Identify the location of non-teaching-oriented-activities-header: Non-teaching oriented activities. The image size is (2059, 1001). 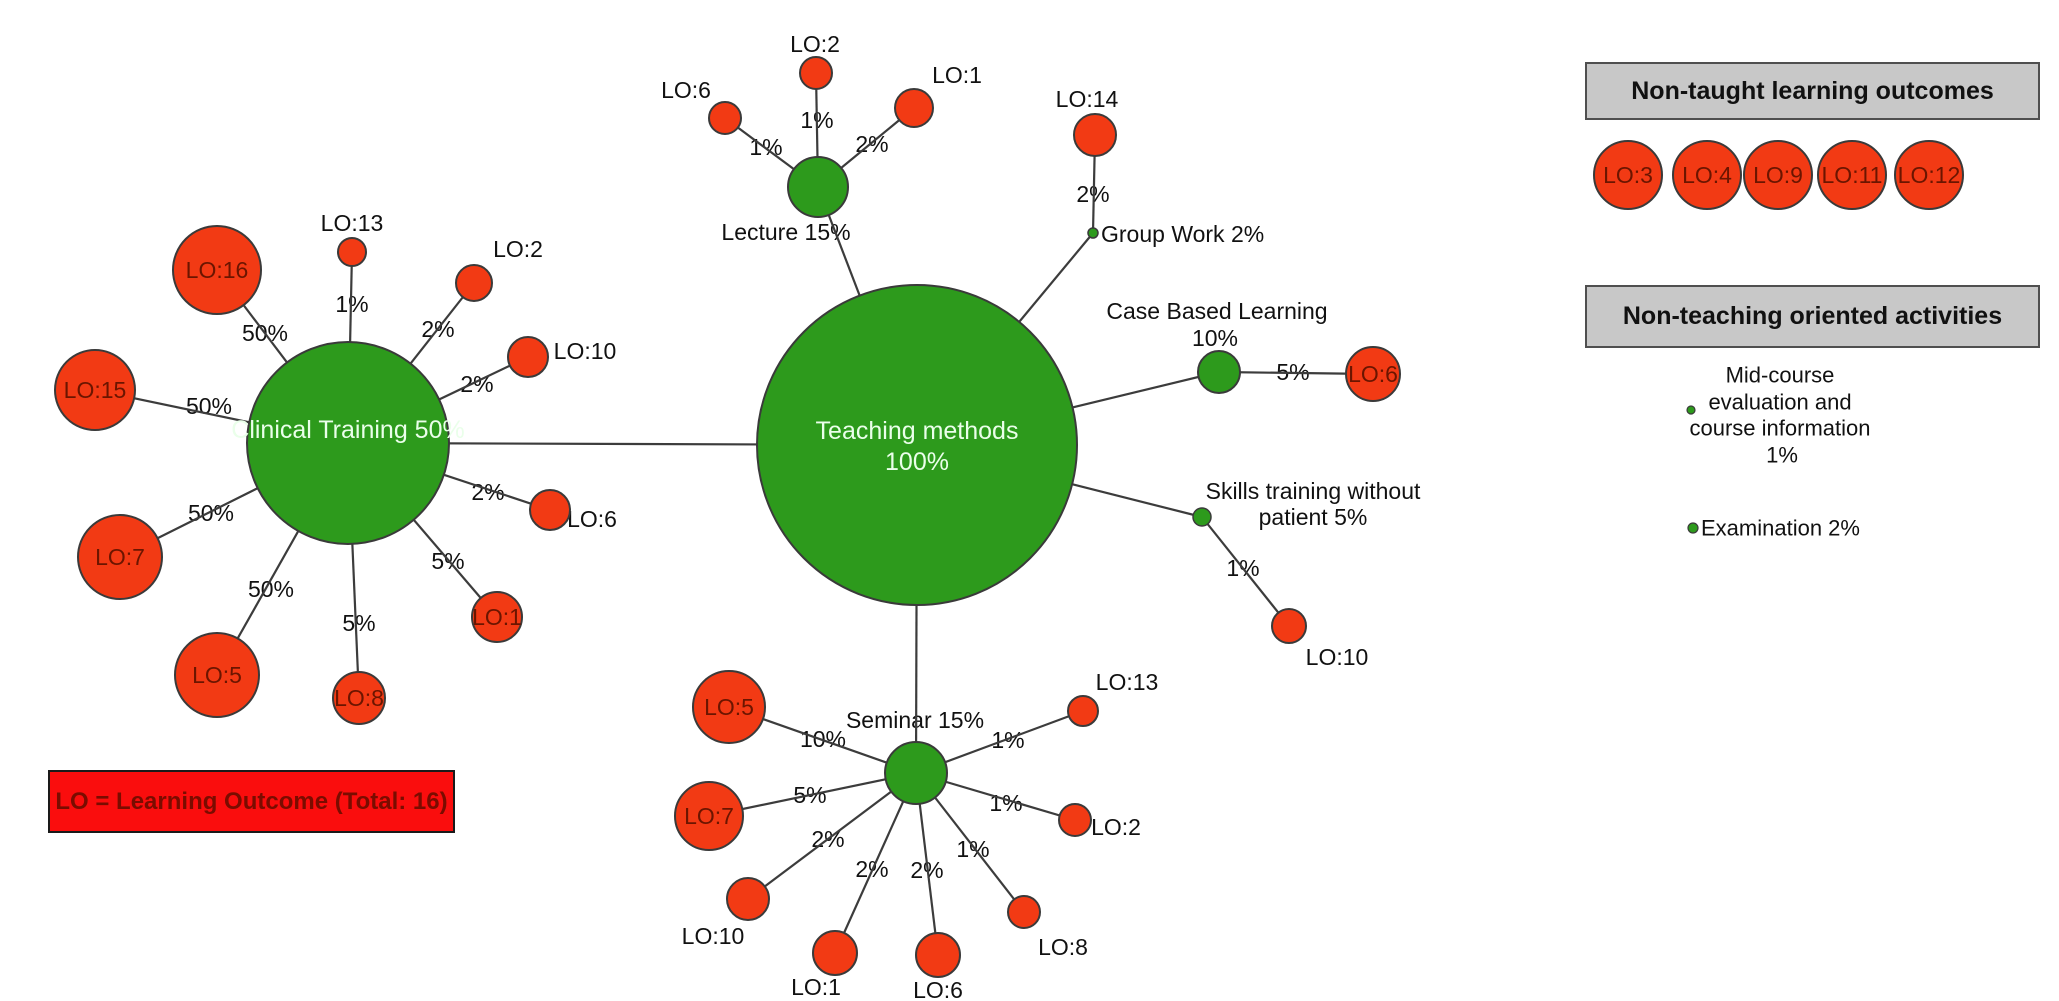
(1812, 316).